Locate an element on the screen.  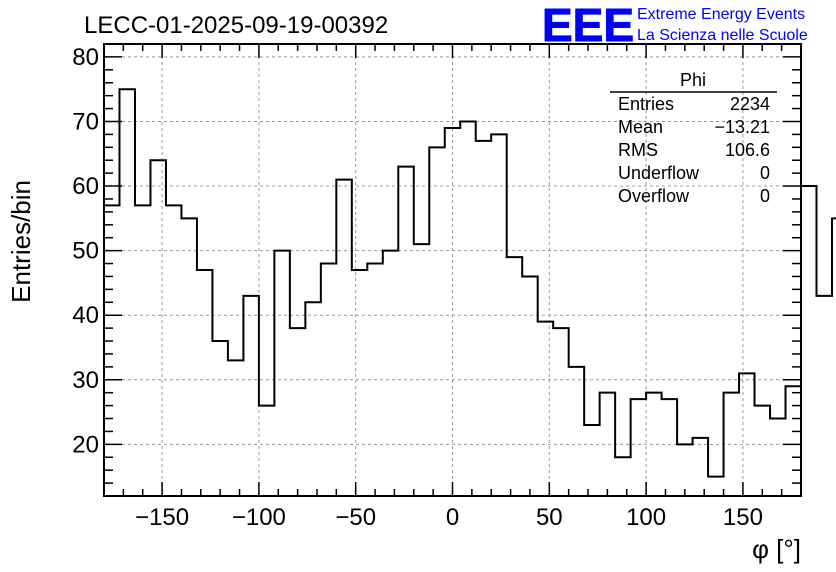
chart-title: LECC-01-2025-09-19-00392 is located at coordinates (236, 25).